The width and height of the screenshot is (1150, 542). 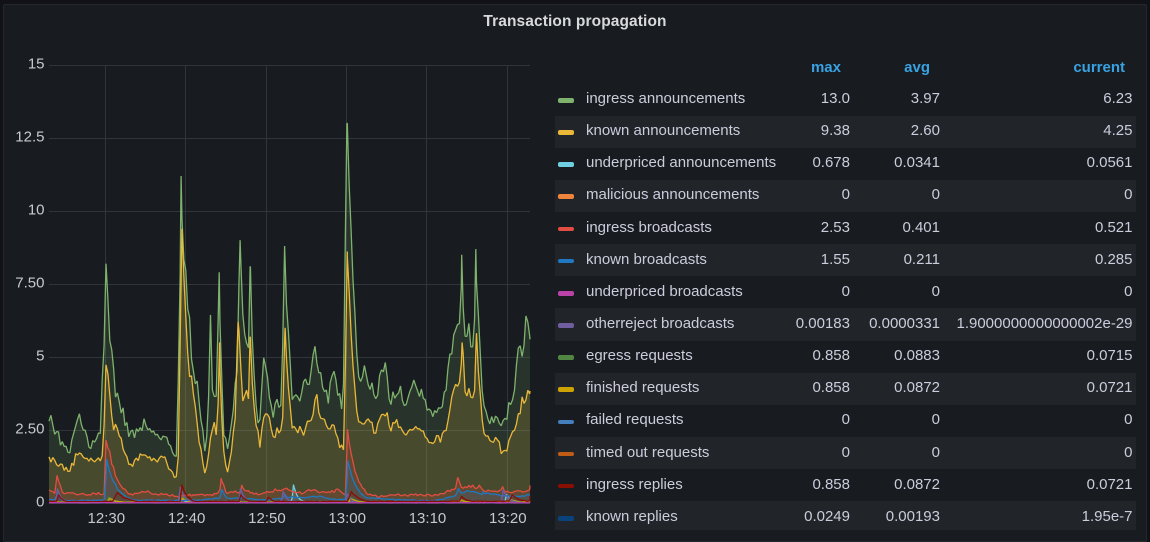 I want to click on svg-text: 13:00, so click(x=347, y=518).